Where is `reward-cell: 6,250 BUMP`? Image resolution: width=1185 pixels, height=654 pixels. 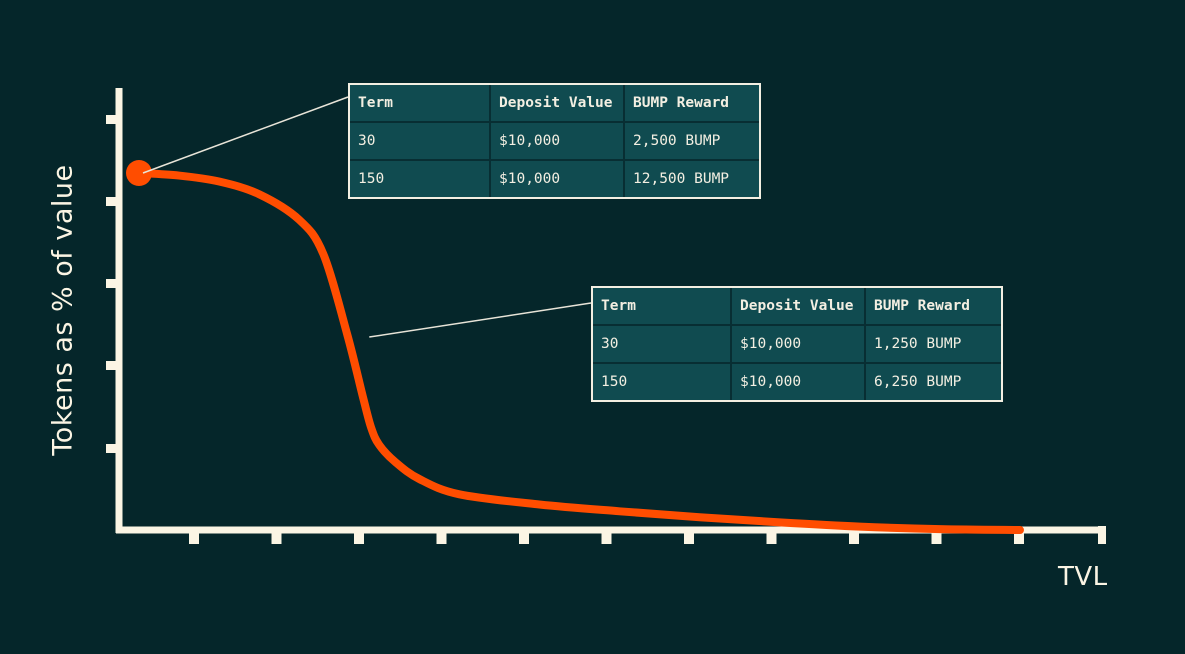
reward-cell: 6,250 BUMP is located at coordinates (918, 382).